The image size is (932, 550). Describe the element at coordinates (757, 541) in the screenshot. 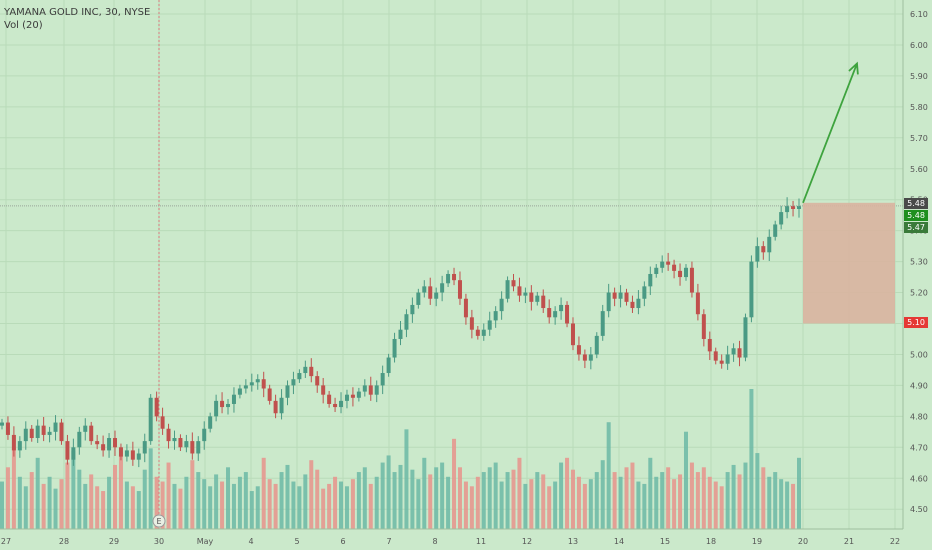

I see `date-tick-label: 19` at that location.